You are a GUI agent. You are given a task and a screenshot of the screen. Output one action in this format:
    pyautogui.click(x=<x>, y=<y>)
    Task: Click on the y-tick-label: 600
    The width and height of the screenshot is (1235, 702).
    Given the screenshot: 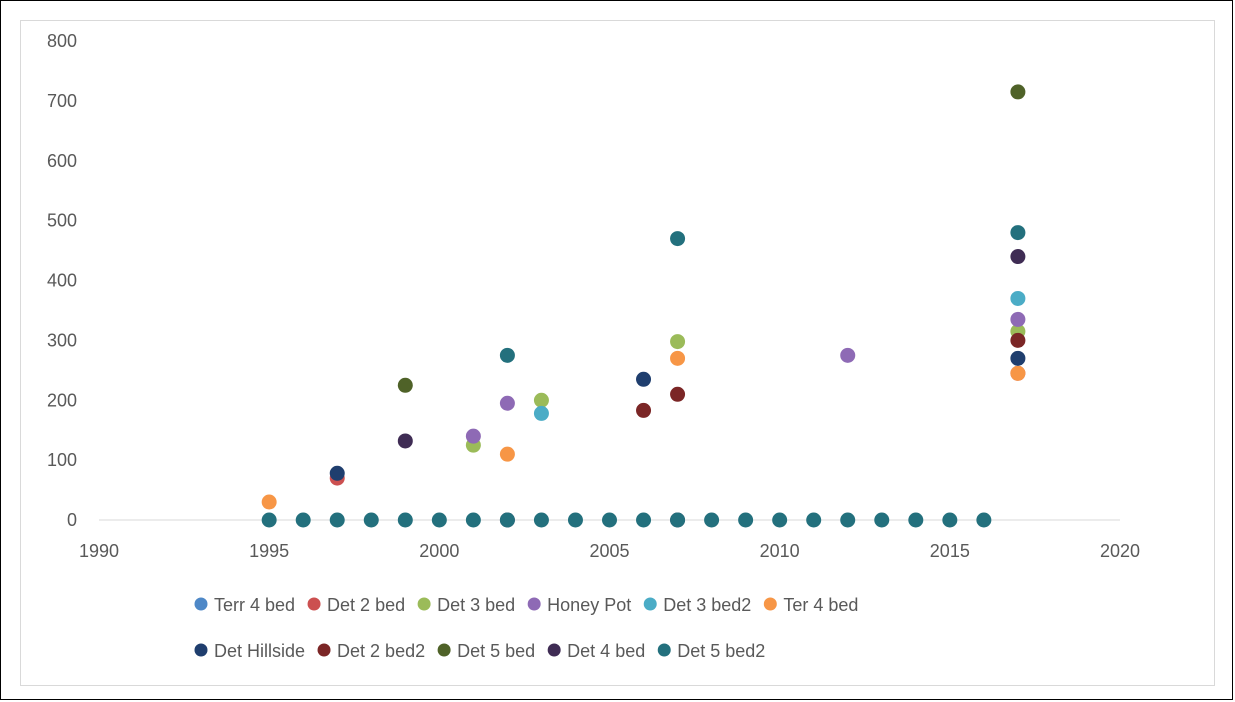 What is the action you would take?
    pyautogui.click(x=62, y=161)
    